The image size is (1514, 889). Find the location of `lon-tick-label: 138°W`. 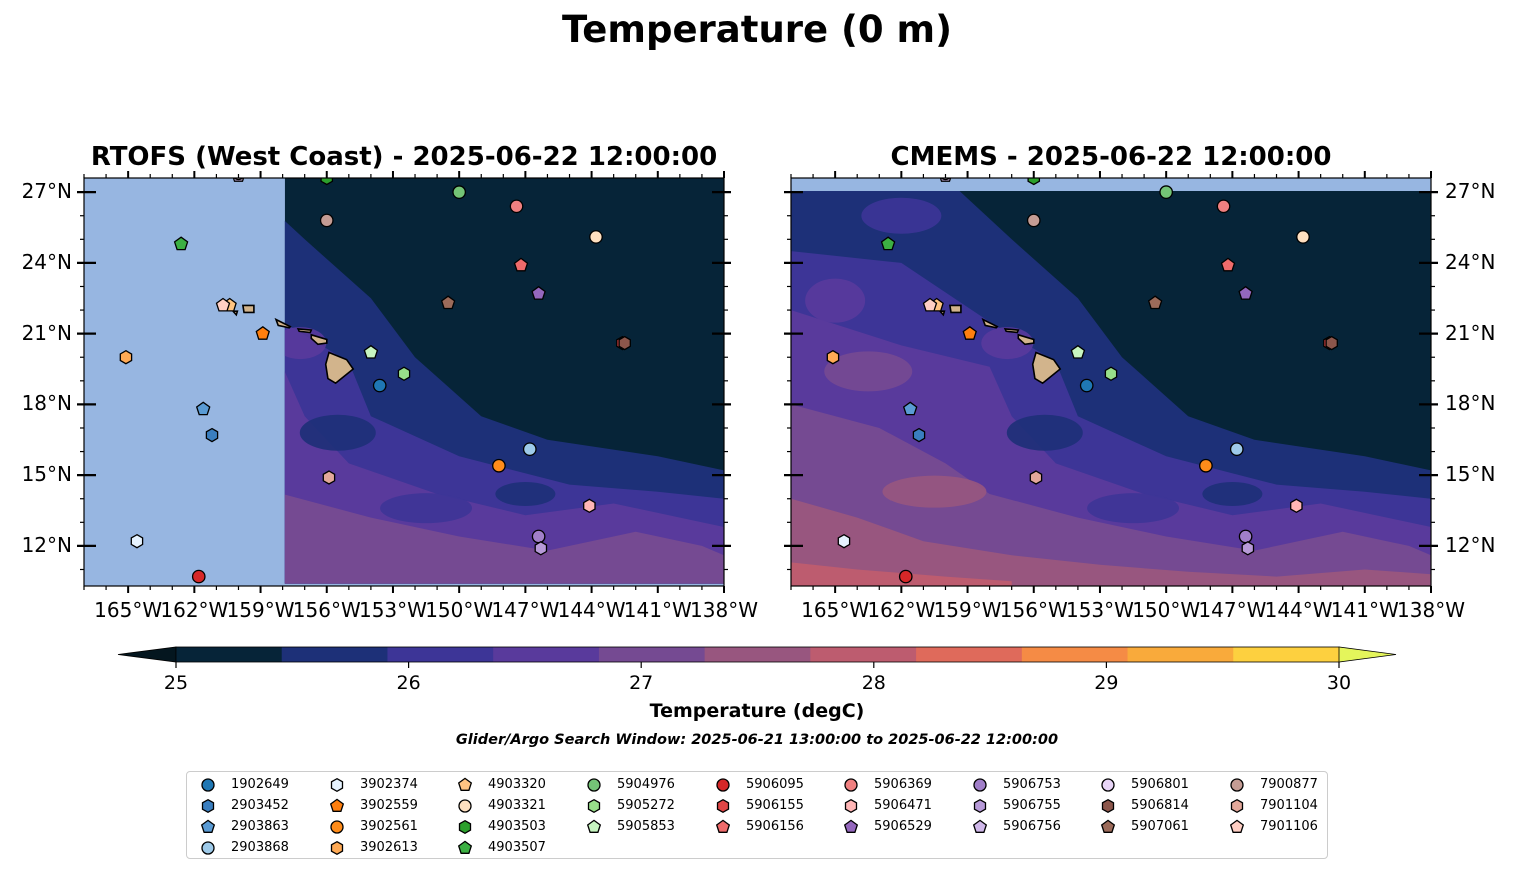

lon-tick-label: 138°W is located at coordinates (724, 610).